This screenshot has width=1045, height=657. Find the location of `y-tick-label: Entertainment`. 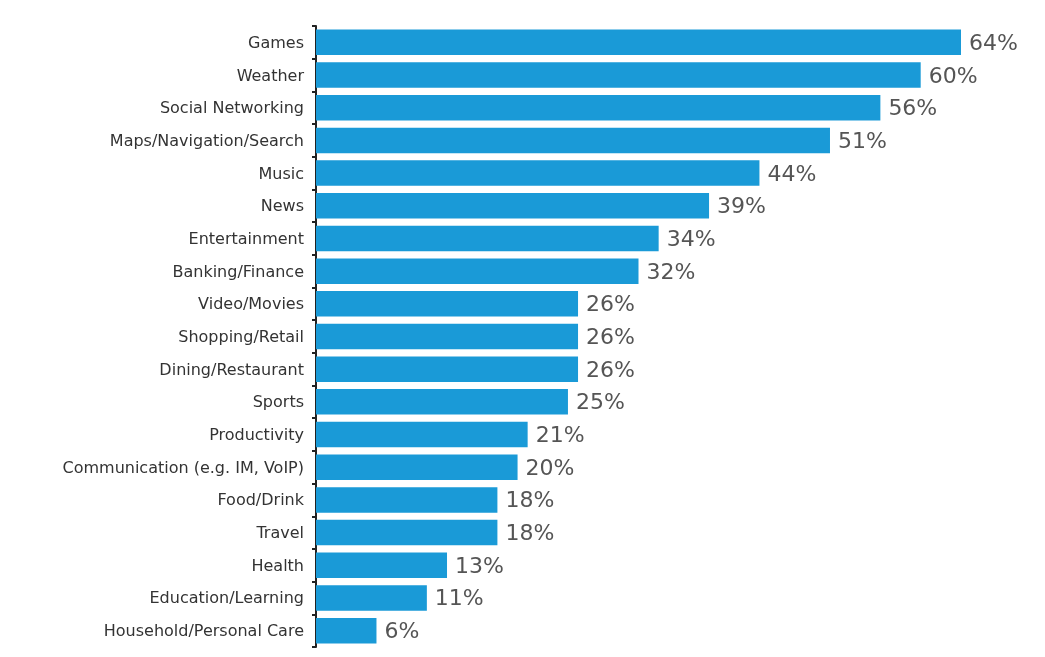

y-tick-label: Entertainment is located at coordinates (246, 238).